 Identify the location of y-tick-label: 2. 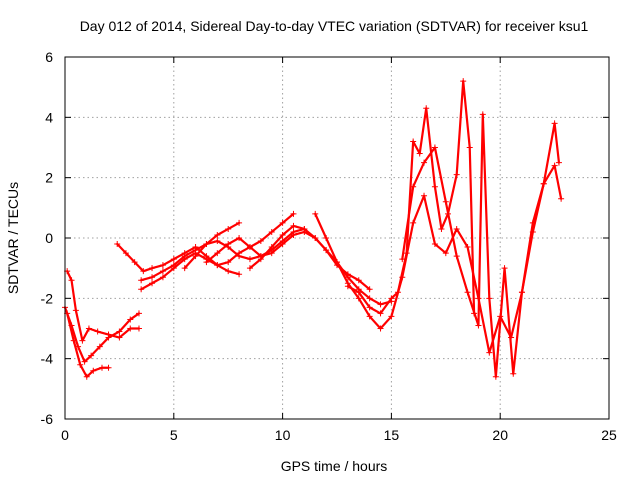
(49, 178).